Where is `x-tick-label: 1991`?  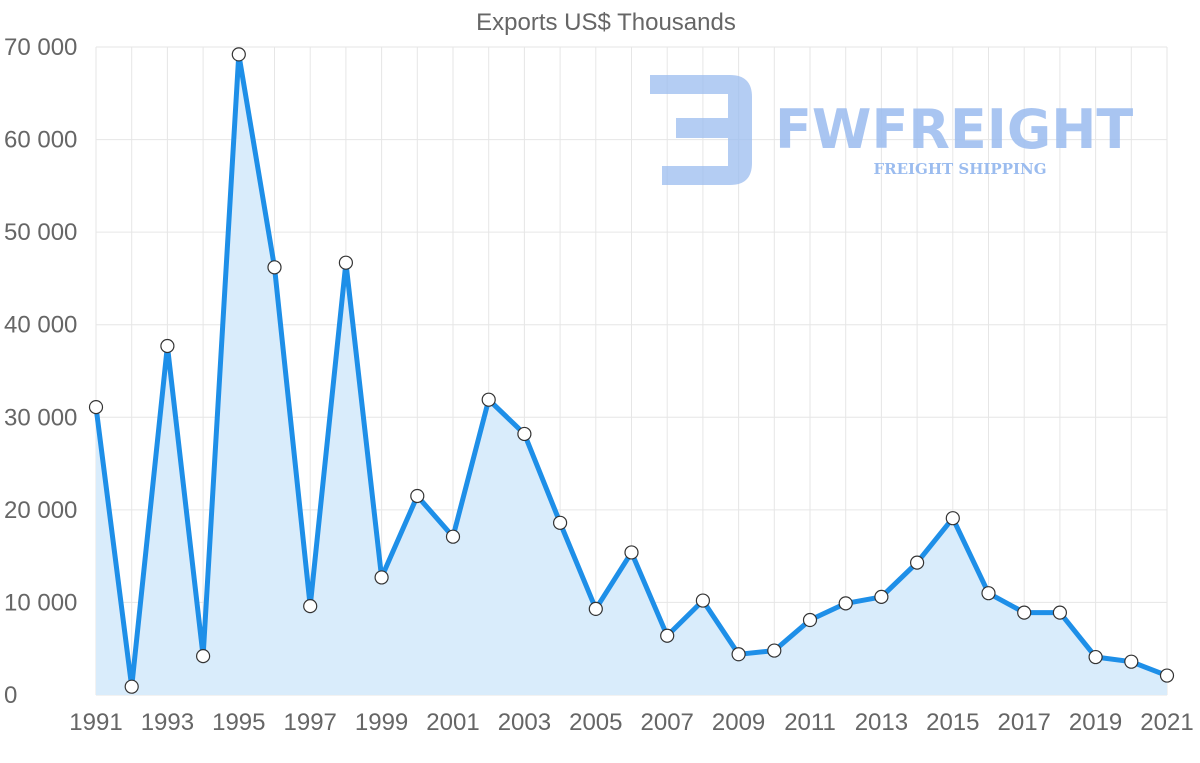 x-tick-label: 1991 is located at coordinates (95, 722).